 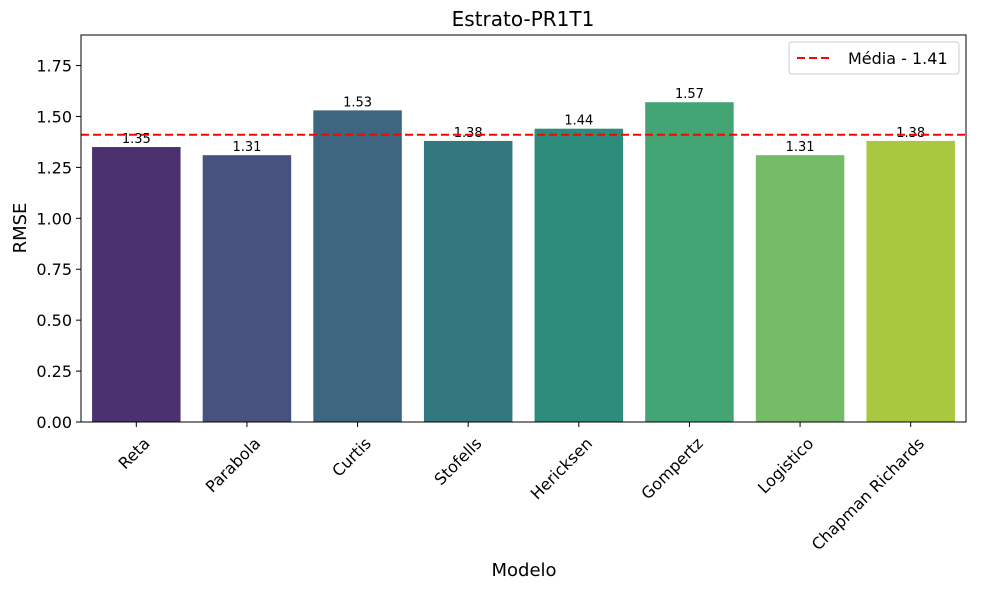 I want to click on bar-chapman-richards, so click(x=910, y=281).